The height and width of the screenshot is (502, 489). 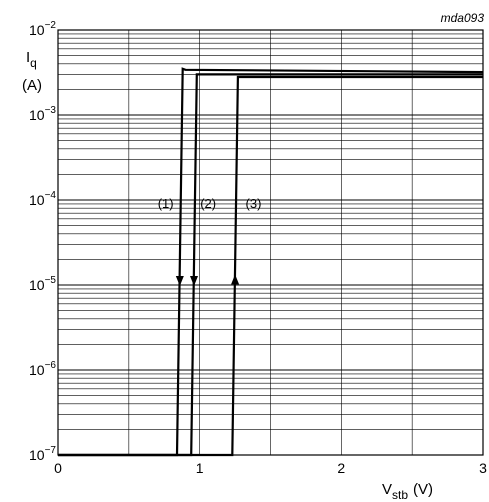 I want to click on y-axis-unit: (A), so click(x=32, y=85).